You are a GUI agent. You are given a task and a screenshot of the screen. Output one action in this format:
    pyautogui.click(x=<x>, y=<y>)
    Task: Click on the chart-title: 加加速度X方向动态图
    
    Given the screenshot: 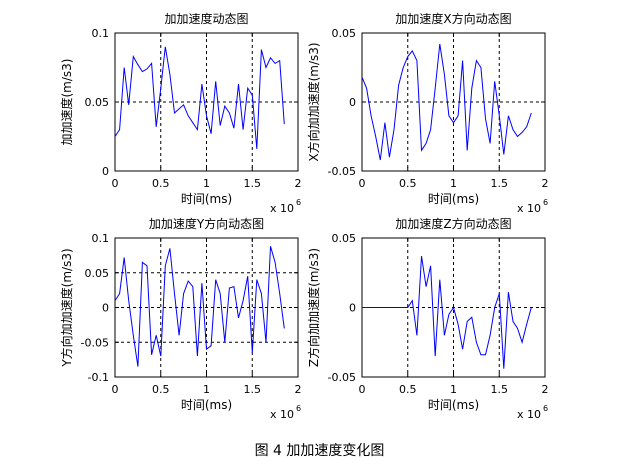 What is the action you would take?
    pyautogui.click(x=453, y=18)
    